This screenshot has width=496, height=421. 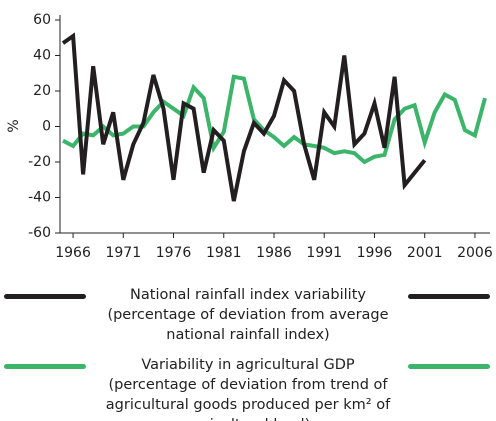 I want to click on x-tick-label: 1971, so click(x=123, y=253).